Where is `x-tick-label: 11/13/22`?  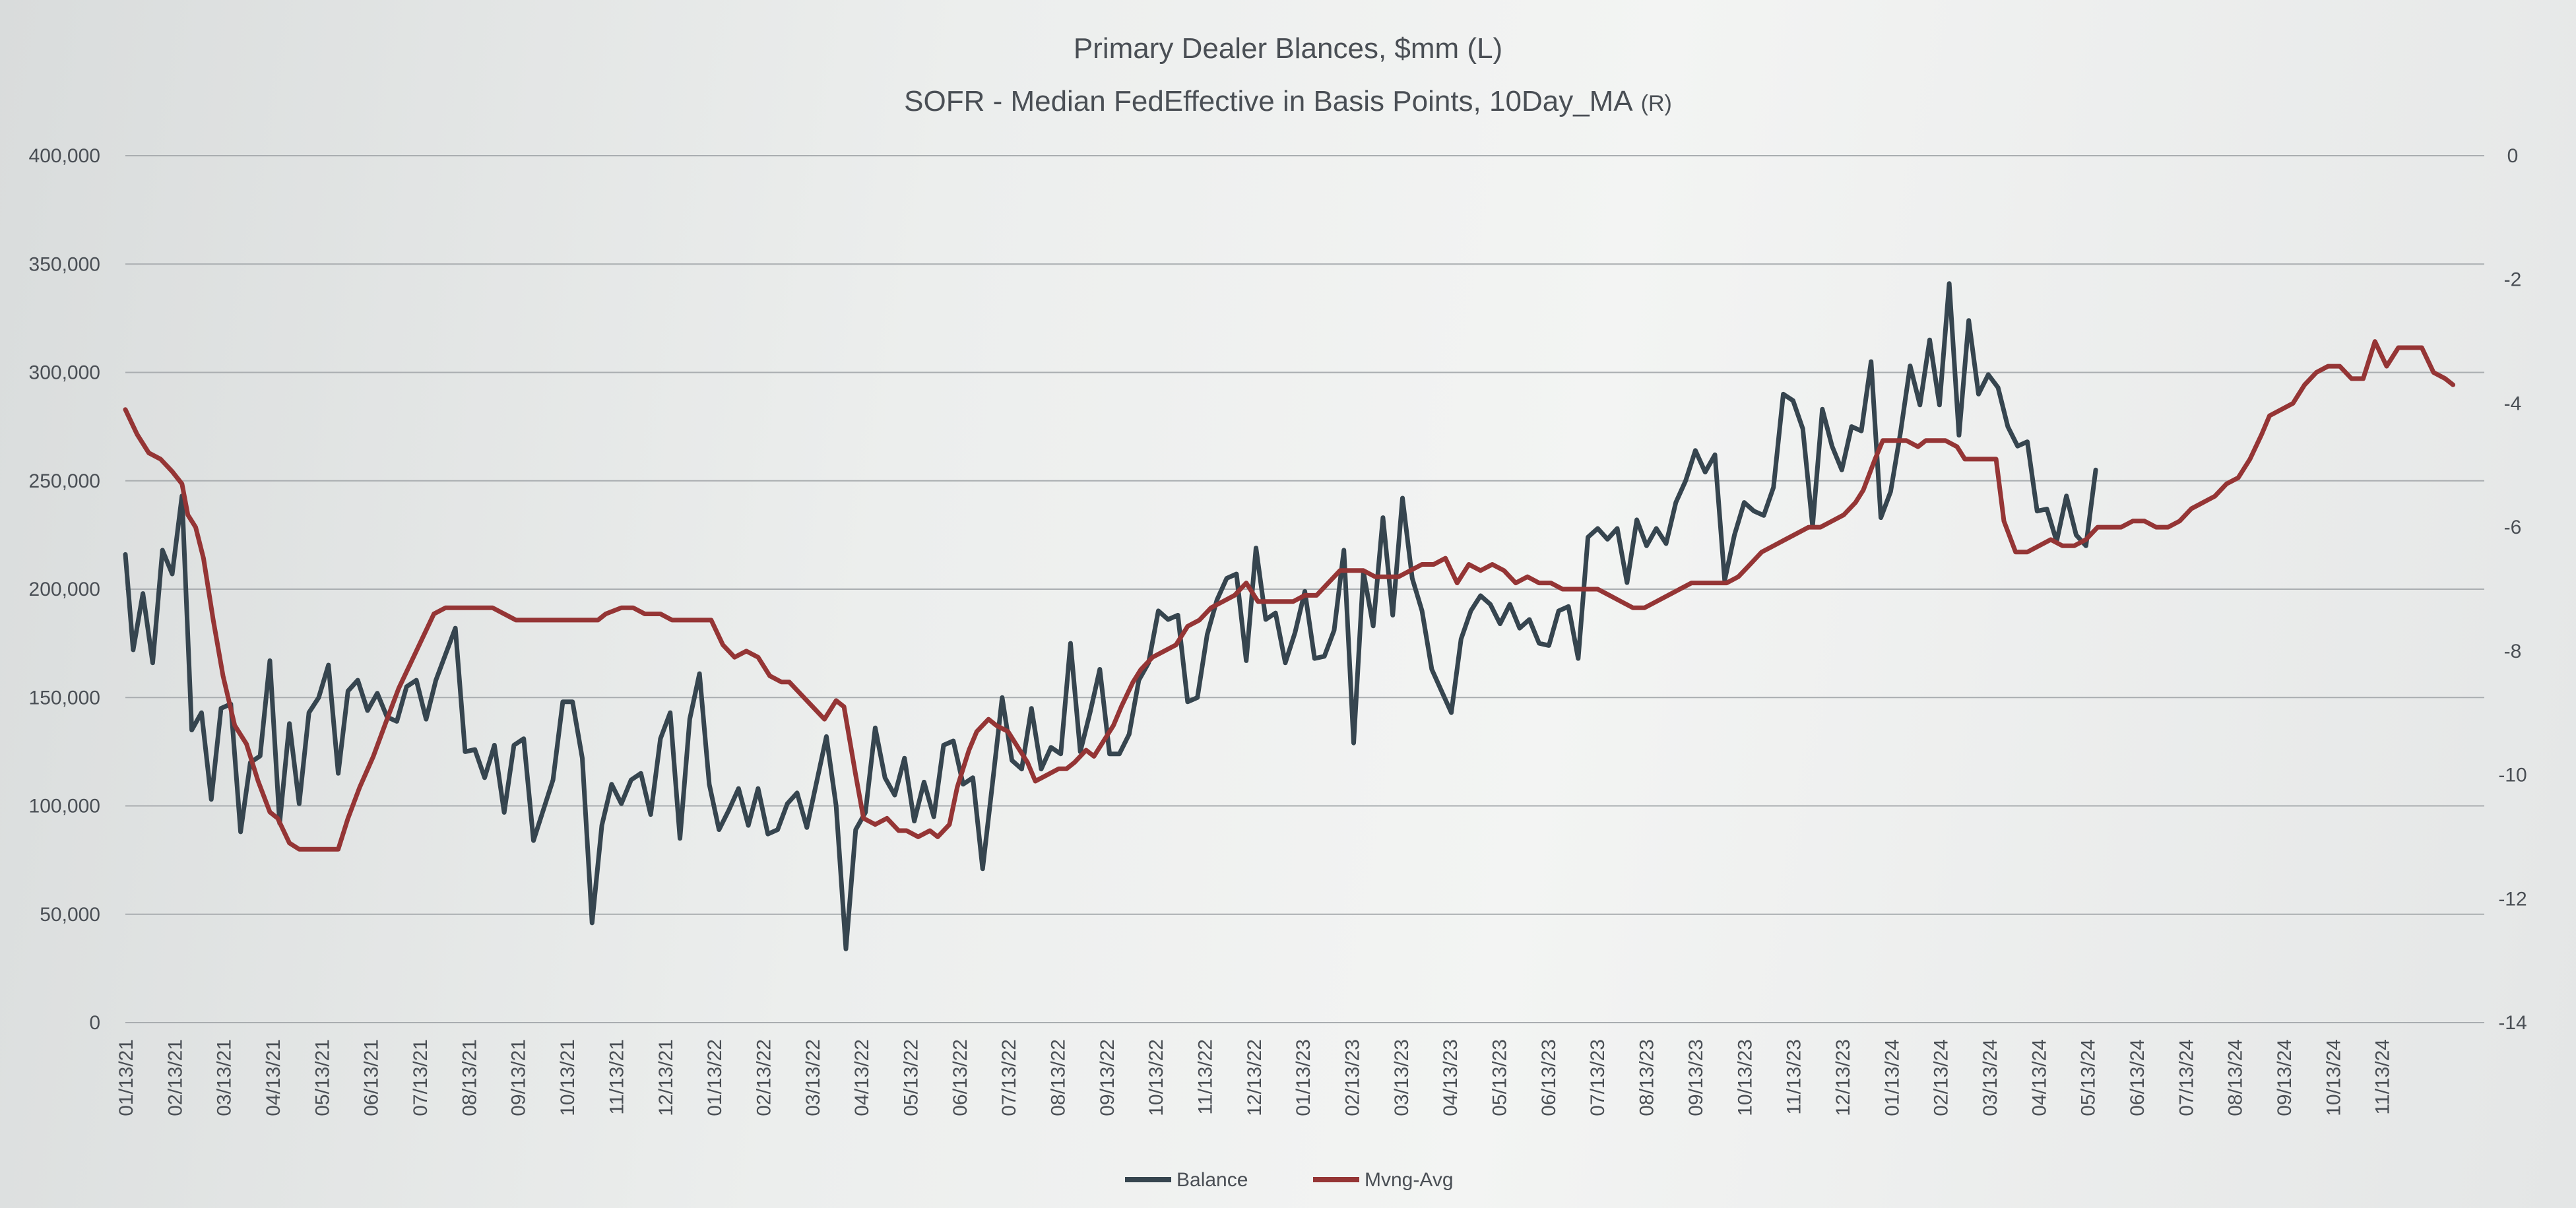
x-tick-label: 11/13/22 is located at coordinates (1206, 1077).